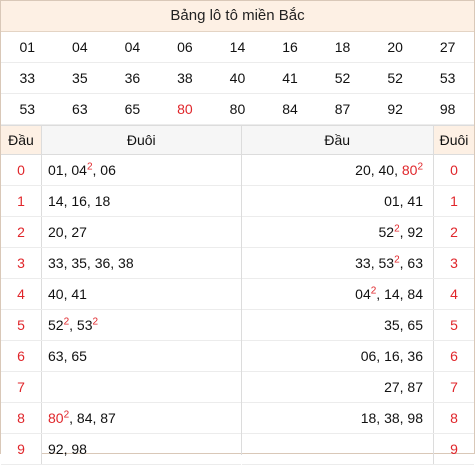 The height and width of the screenshot is (465, 475). Describe the element at coordinates (141, 449) in the screenshot. I see `row-values: 92, 98` at that location.